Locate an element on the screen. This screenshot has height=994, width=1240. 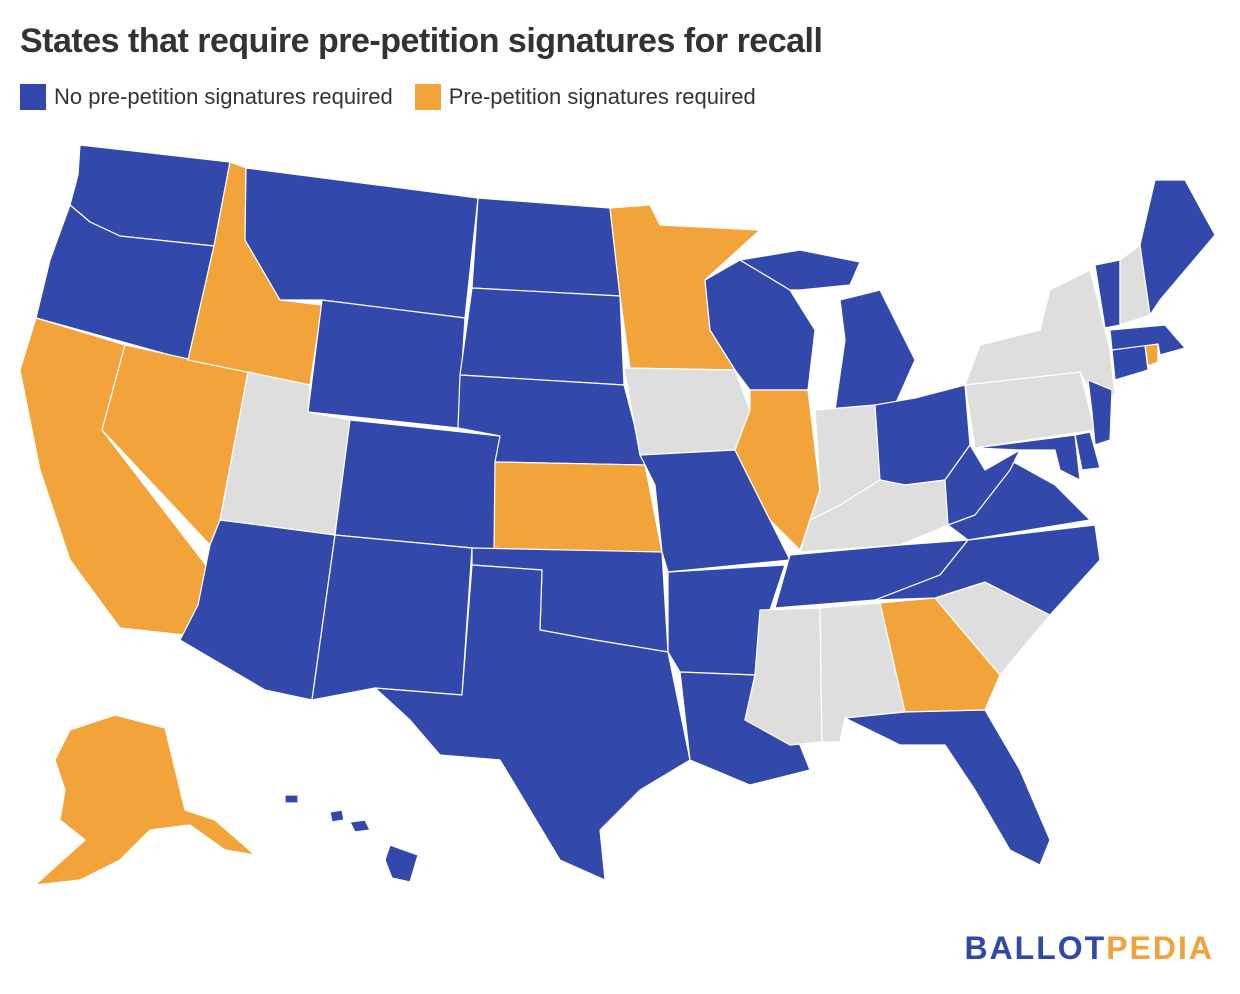
legend-item-required: Pre-petition signatures required is located at coordinates (585, 97).